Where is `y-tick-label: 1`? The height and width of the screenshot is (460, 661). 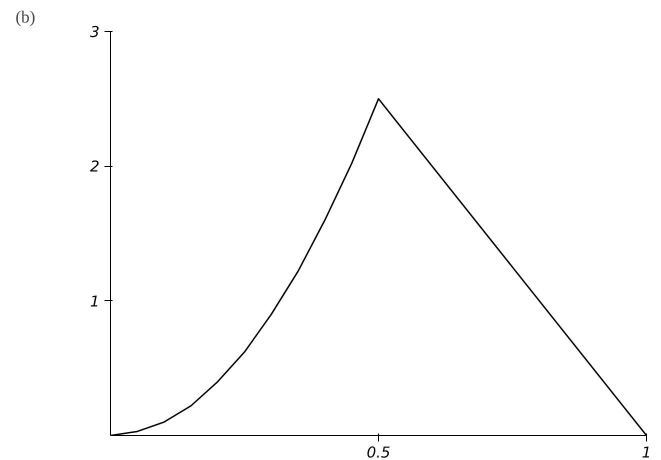
y-tick-label: 1 is located at coordinates (95, 301).